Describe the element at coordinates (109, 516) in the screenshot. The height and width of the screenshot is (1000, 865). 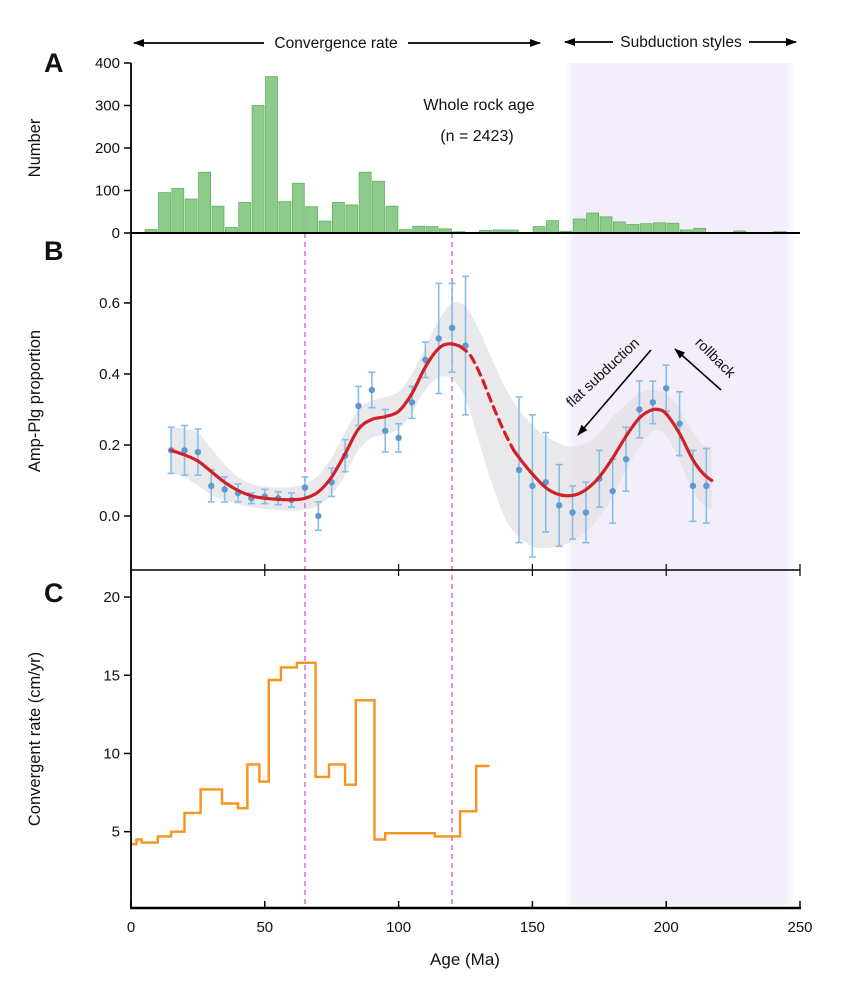
I see `y-tick-label: 0.0` at that location.